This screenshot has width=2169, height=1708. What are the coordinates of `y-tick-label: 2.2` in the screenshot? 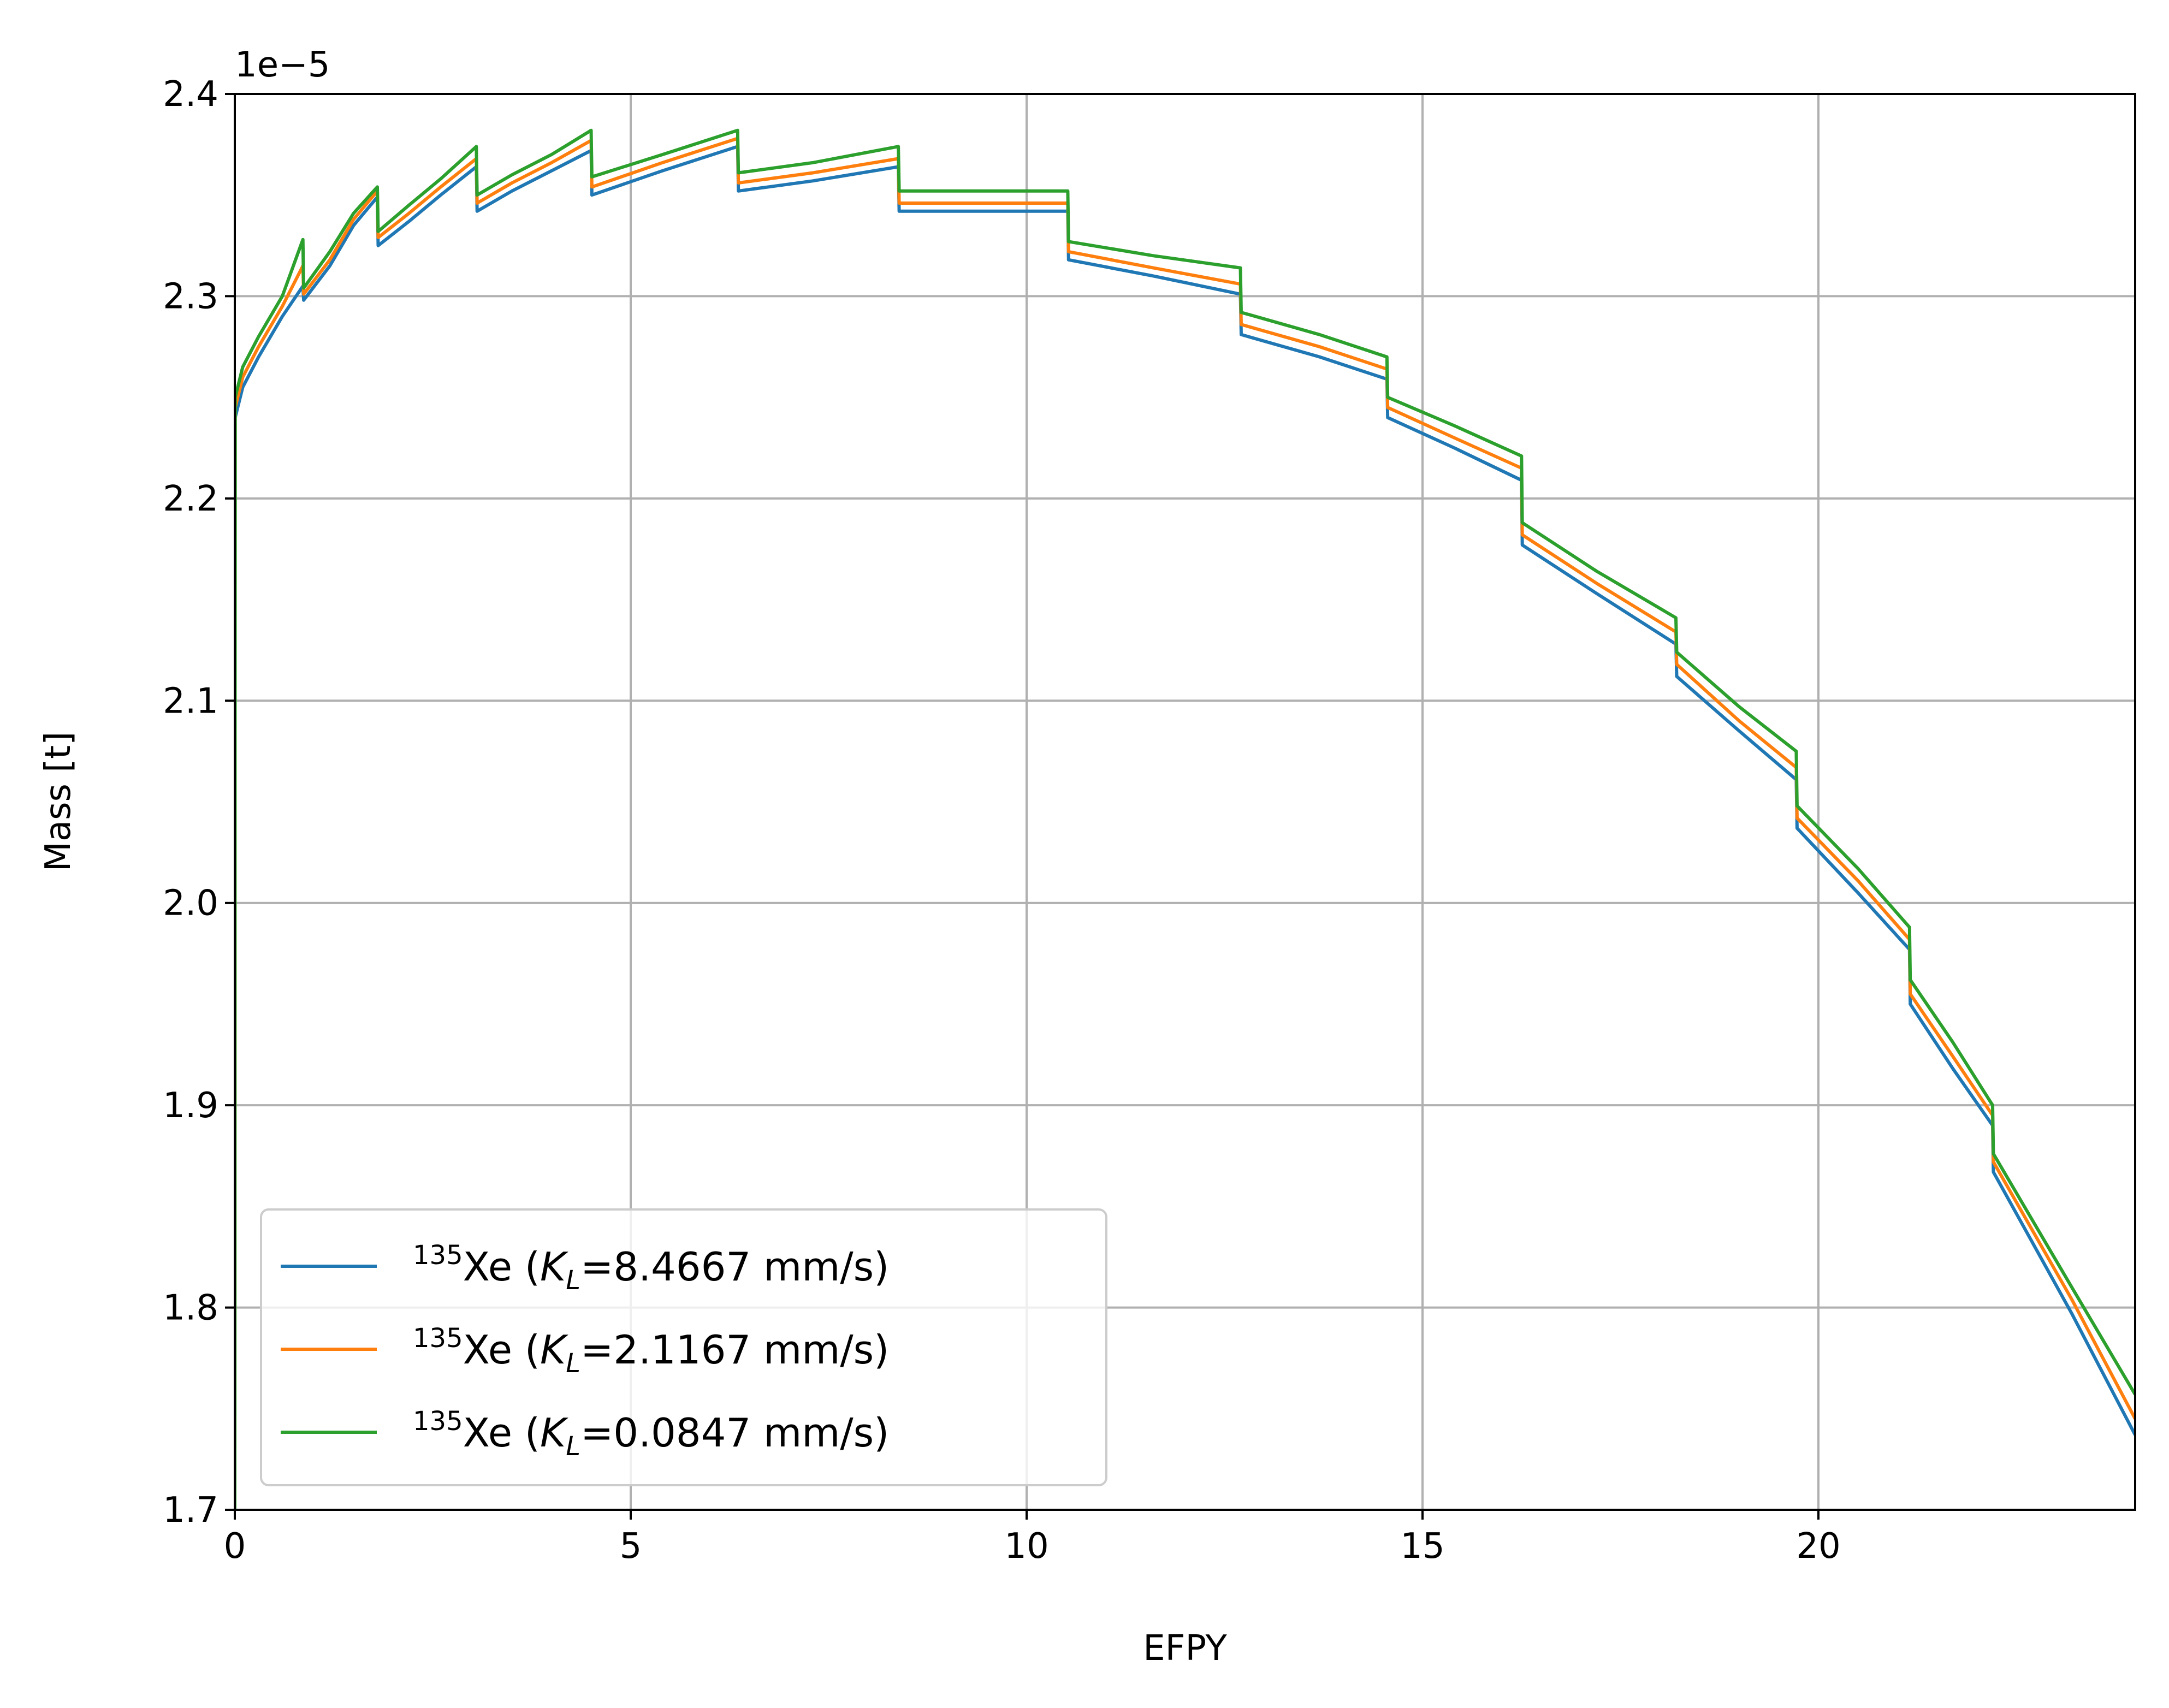 It's located at (190, 499).